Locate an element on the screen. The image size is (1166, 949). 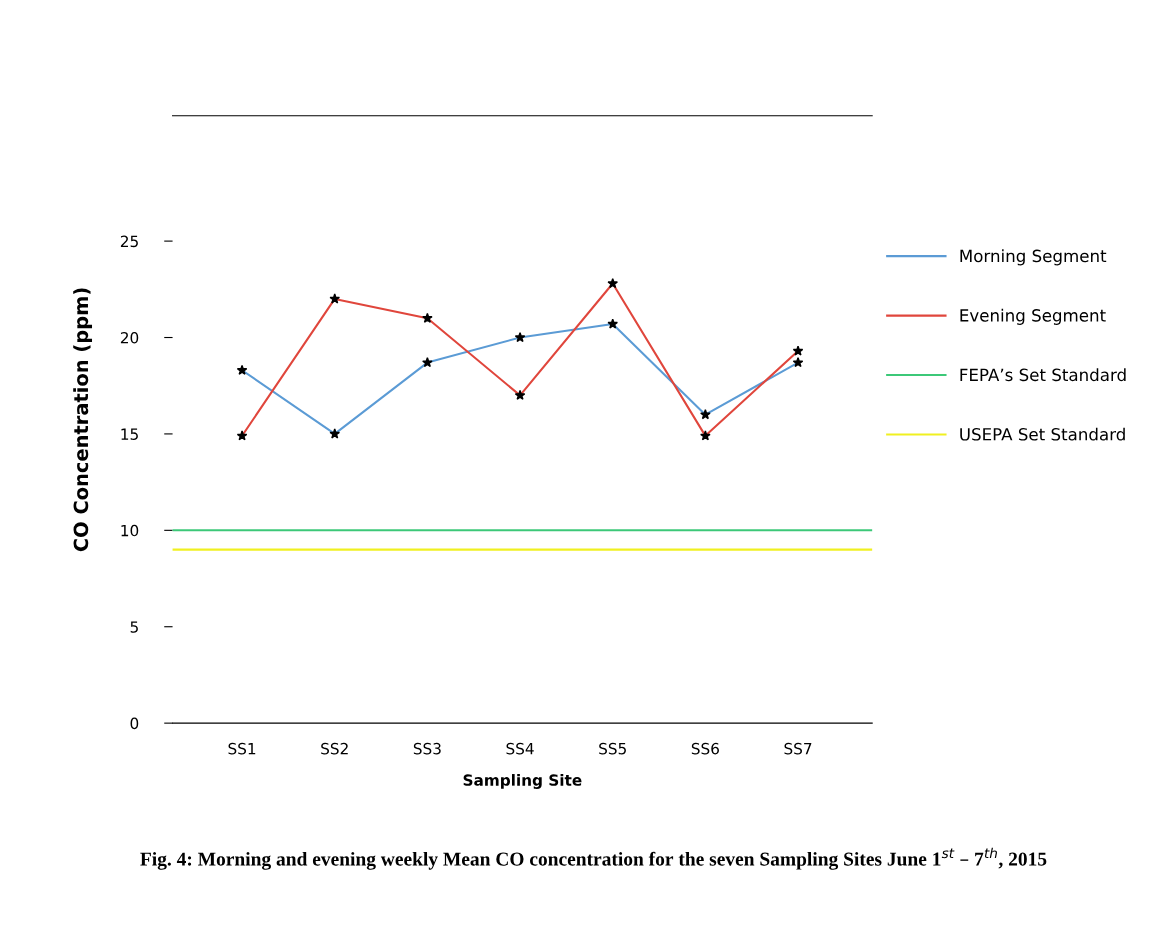
y-axis-title: CO Concentration (ppm) is located at coordinates (83, 420).